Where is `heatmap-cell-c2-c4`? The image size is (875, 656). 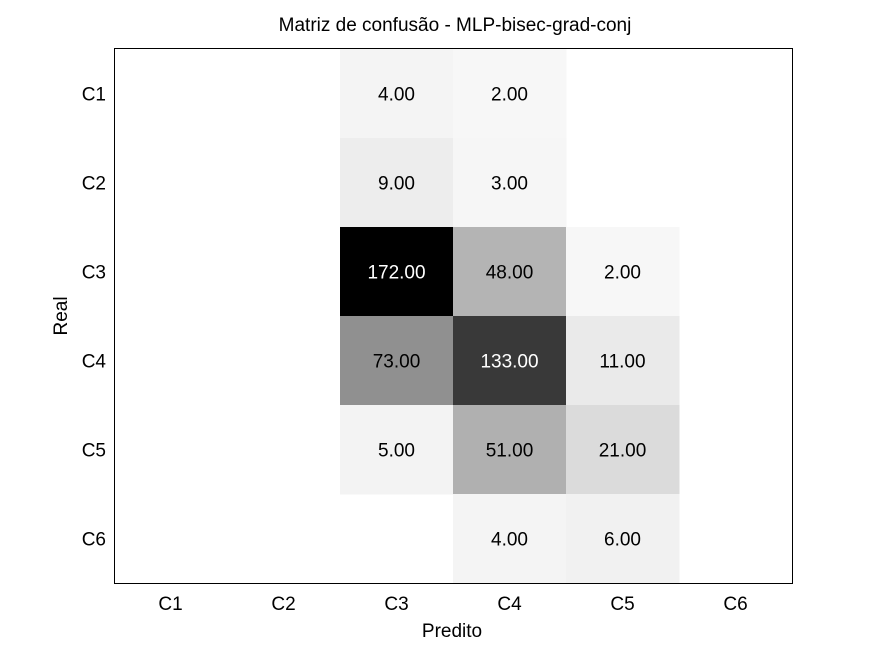 heatmap-cell-c2-c4 is located at coordinates (510, 183).